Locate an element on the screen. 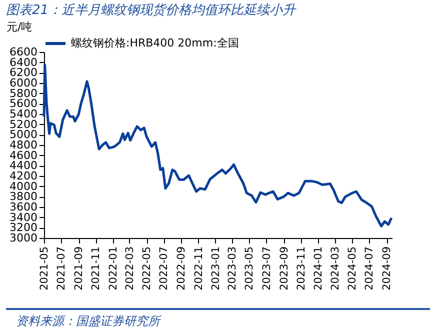  x-tick-label: 2021-05 is located at coordinates (44, 268).